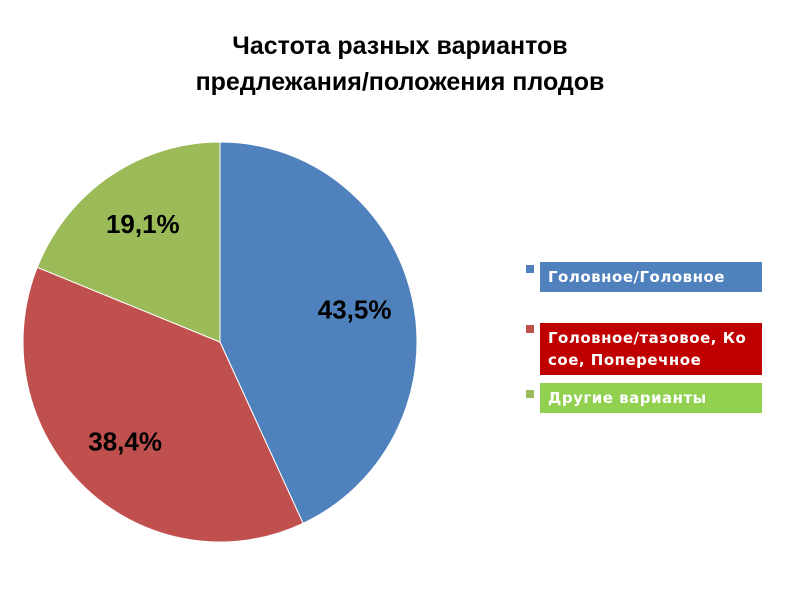 This screenshot has width=800, height=600. Describe the element at coordinates (651, 349) in the screenshot. I see `legend-label: Головное/тазовое, Косое, Поперечное` at that location.